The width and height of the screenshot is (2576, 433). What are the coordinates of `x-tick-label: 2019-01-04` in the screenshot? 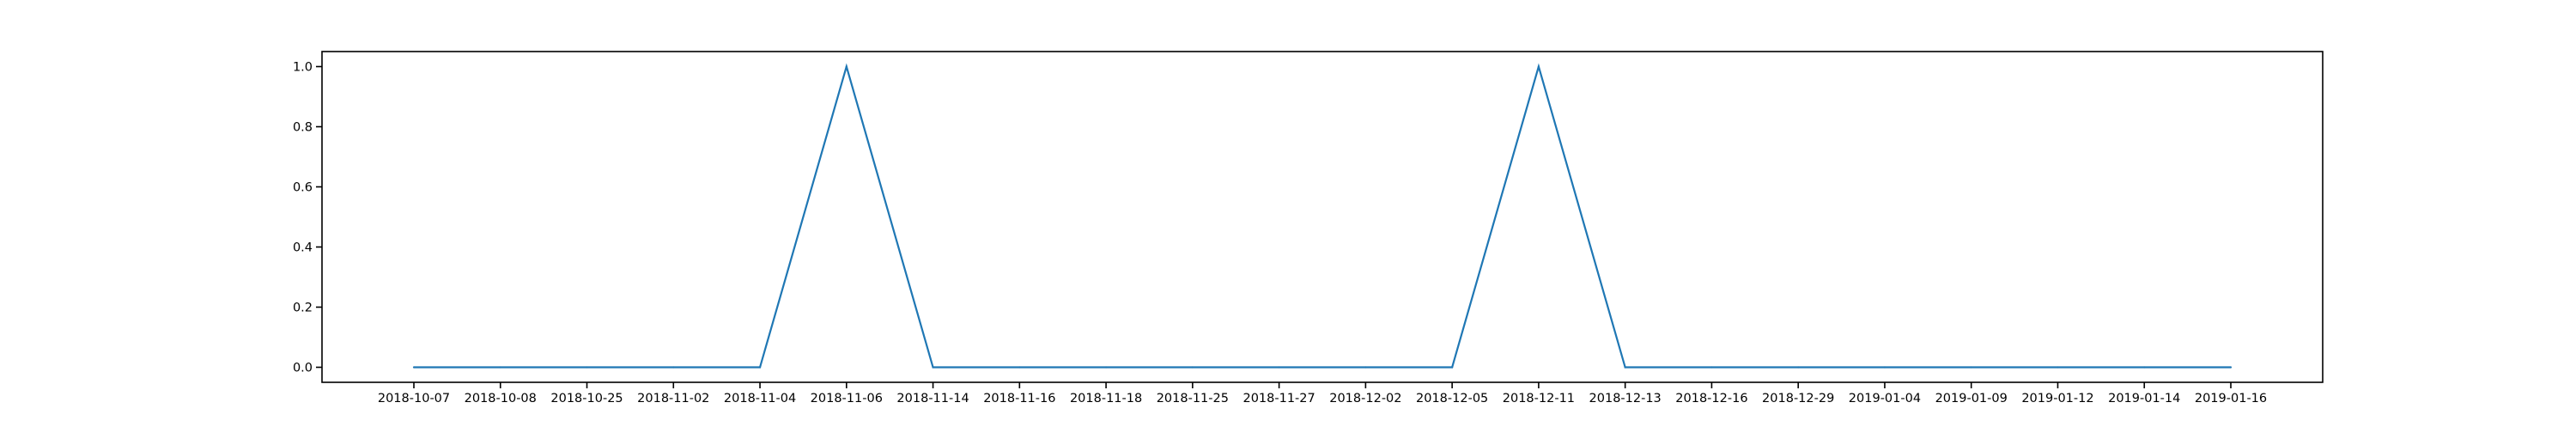 It's located at (1885, 399).